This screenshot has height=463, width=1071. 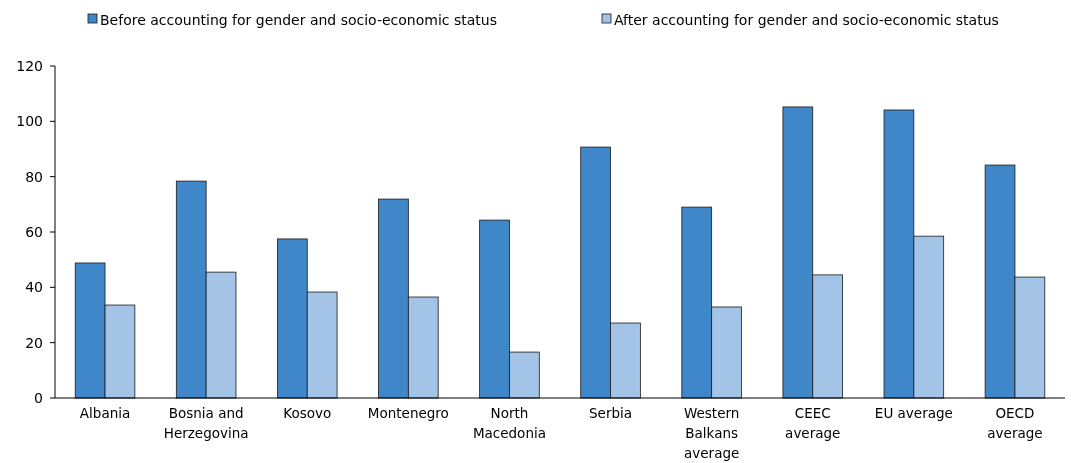 What do you see at coordinates (806, 19) in the screenshot?
I see `legend-label: After accounting for gender and socio-economic status` at bounding box center [806, 19].